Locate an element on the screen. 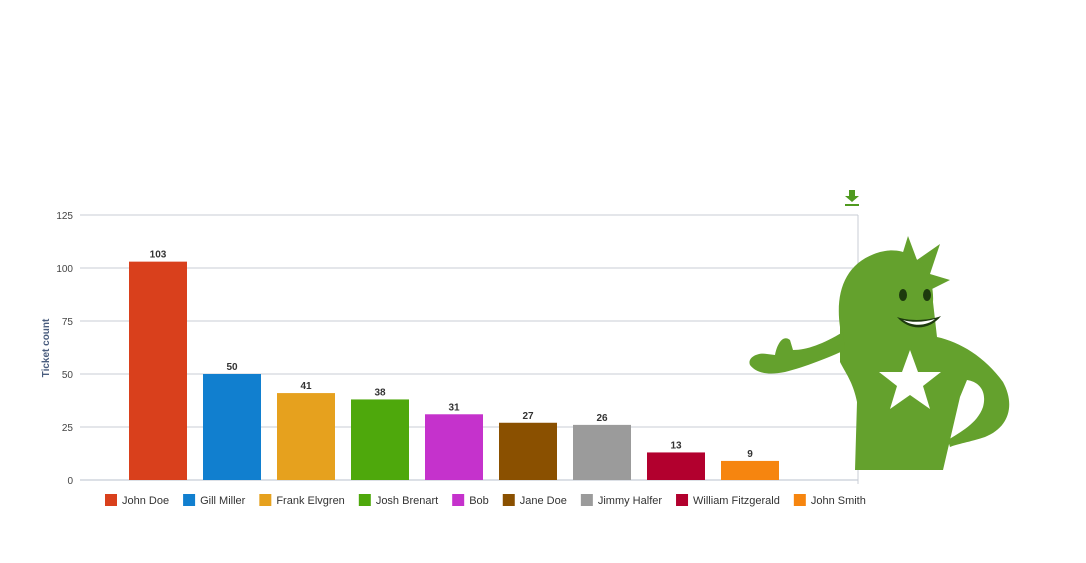 Image resolution: width=1086 pixels, height=563 pixels. data-label: 38 is located at coordinates (380, 392).